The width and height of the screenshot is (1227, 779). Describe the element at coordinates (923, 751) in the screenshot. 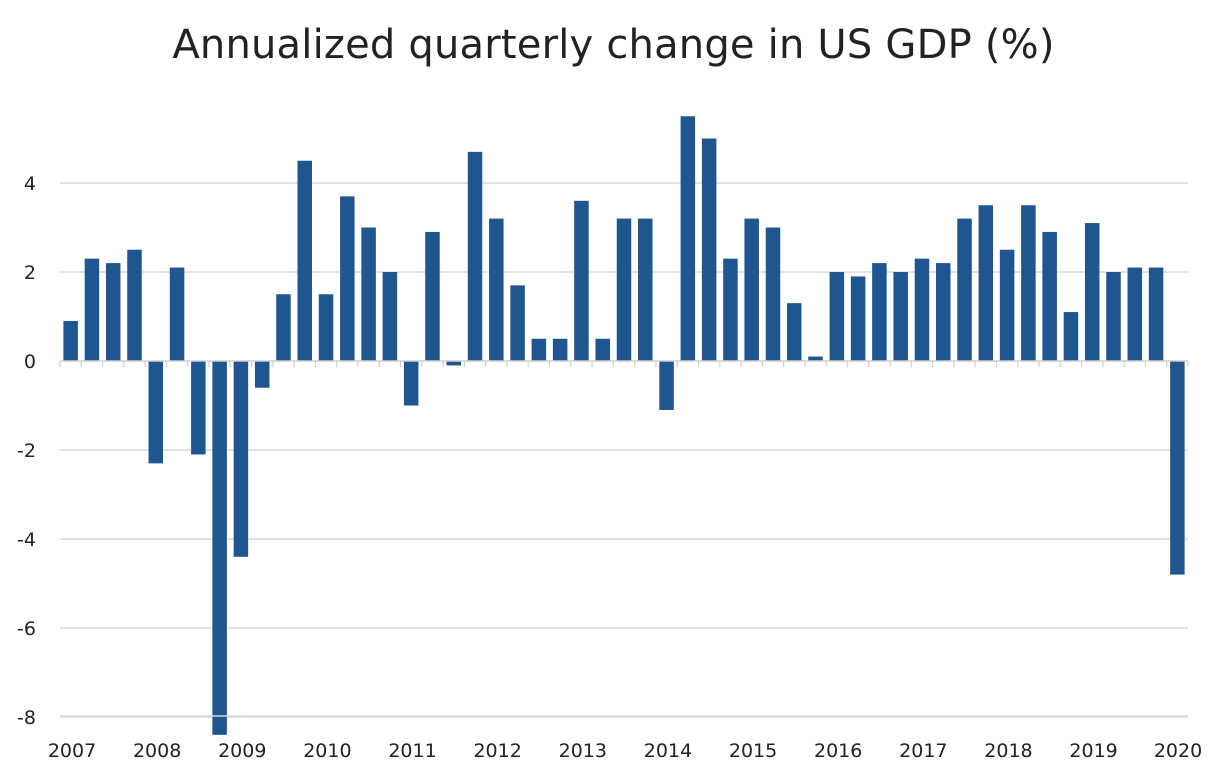

I see `x-tick-label: 2017` at that location.